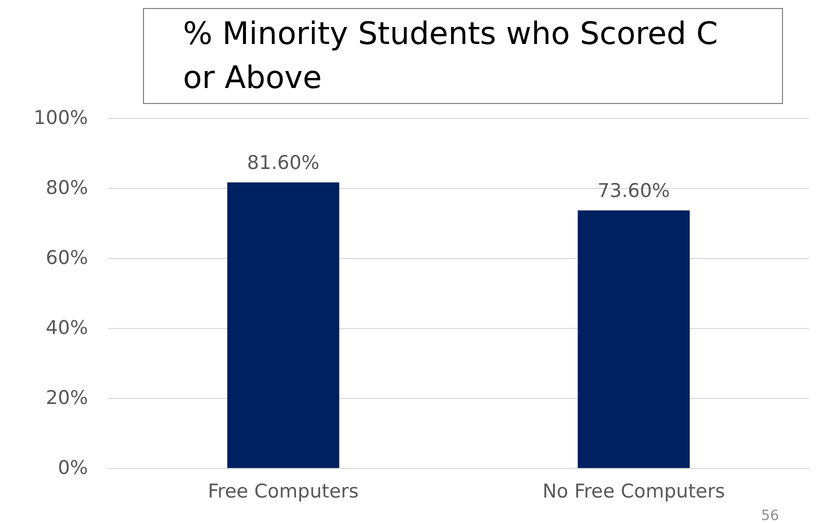 This screenshot has height=523, width=819. I want to click on y-tick-label: 40%, so click(67, 328).